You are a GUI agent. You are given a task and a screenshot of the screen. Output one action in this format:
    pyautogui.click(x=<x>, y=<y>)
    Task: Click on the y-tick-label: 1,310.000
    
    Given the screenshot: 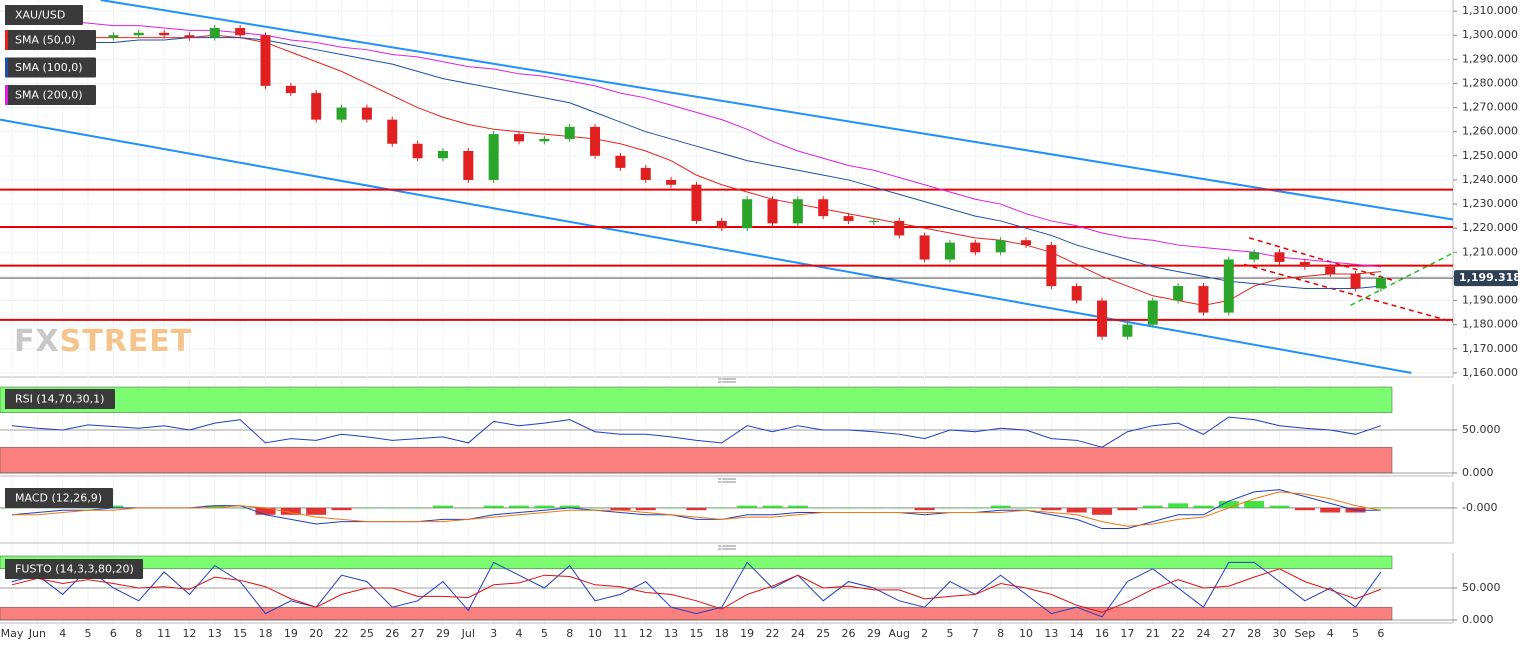 What is the action you would take?
    pyautogui.click(x=1490, y=10)
    